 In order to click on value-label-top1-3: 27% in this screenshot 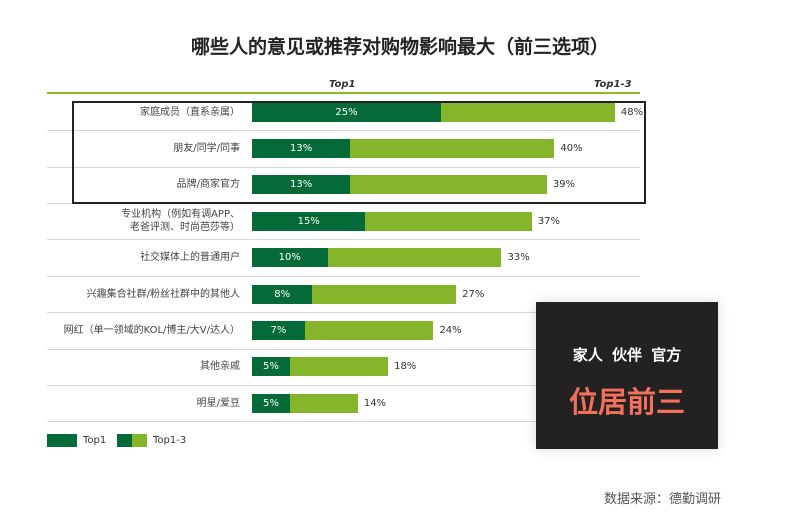, I will do `click(473, 294)`.